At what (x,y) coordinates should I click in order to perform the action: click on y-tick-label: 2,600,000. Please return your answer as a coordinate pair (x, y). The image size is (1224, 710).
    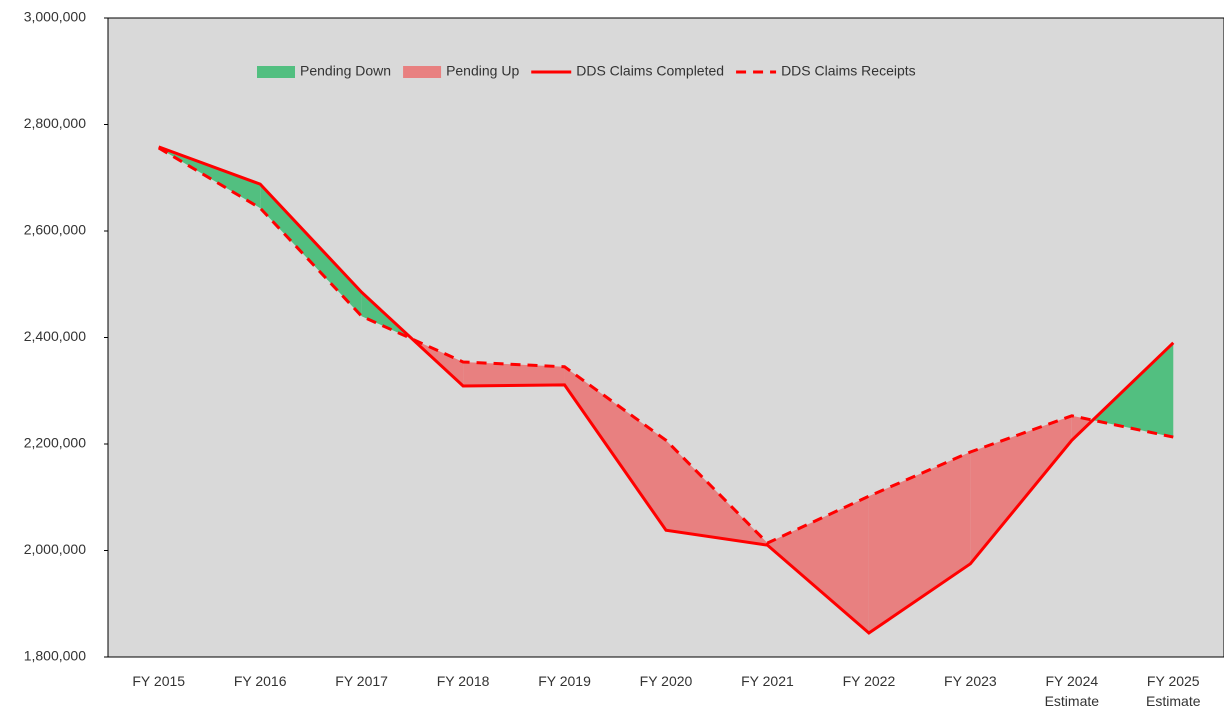
    Looking at the image, I should click on (55, 230).